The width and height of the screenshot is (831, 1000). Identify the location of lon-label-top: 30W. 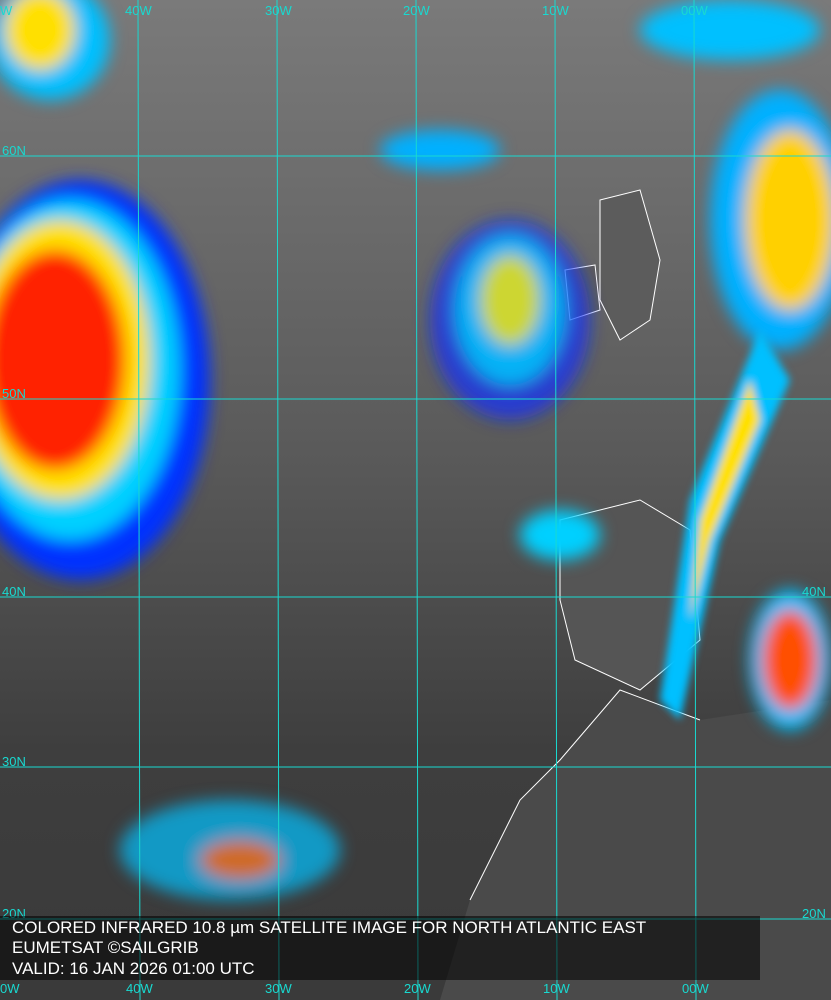
(278, 10).